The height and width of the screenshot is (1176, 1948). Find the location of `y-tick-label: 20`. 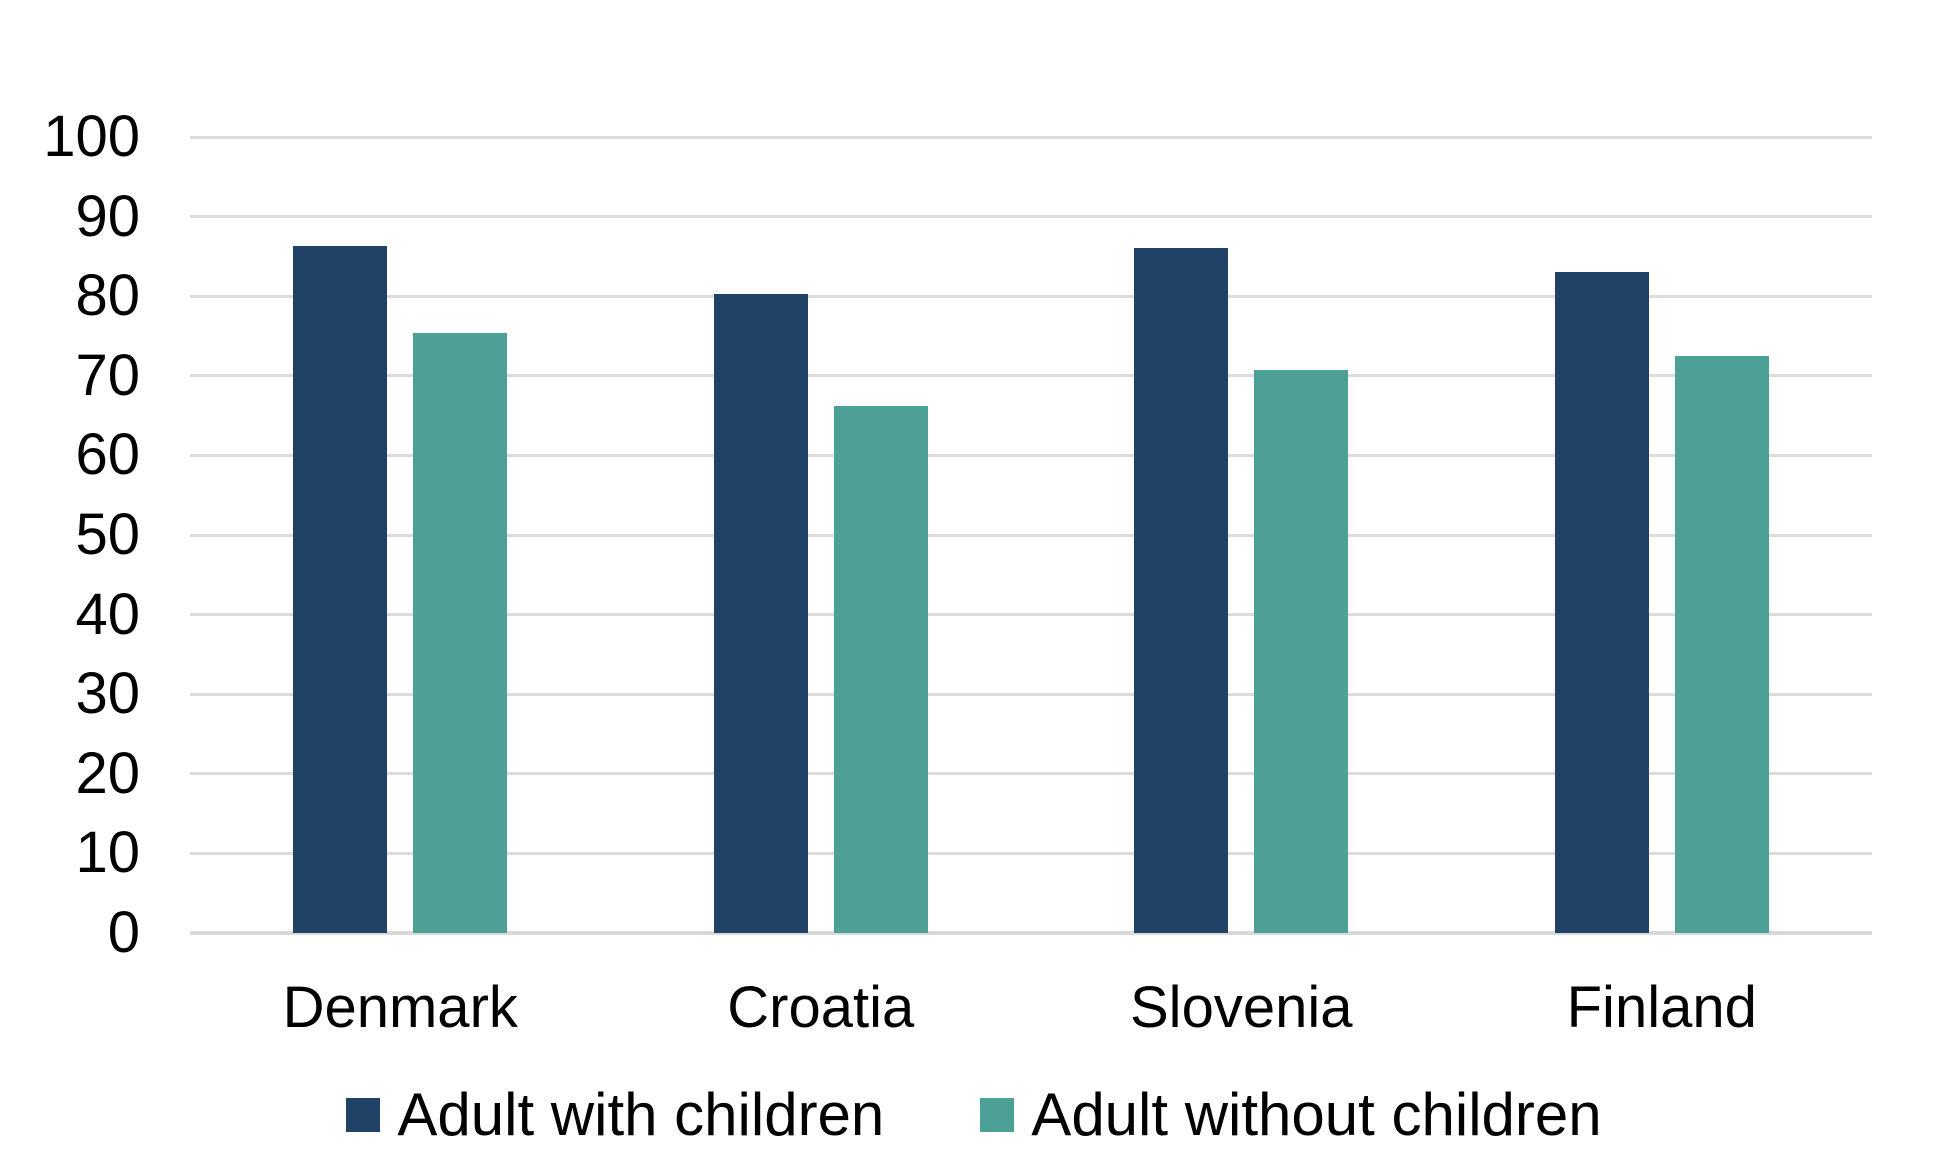

y-tick-label: 20 is located at coordinates (107, 773).